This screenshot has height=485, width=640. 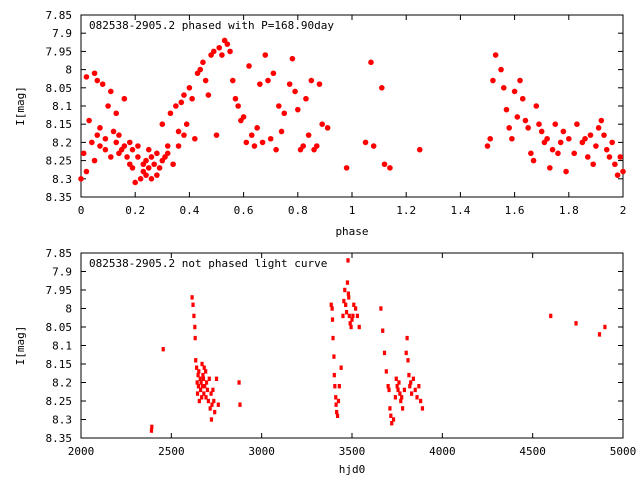 What do you see at coordinates (352, 469) in the screenshot?
I see `x-axis-label: hjd0` at bounding box center [352, 469].